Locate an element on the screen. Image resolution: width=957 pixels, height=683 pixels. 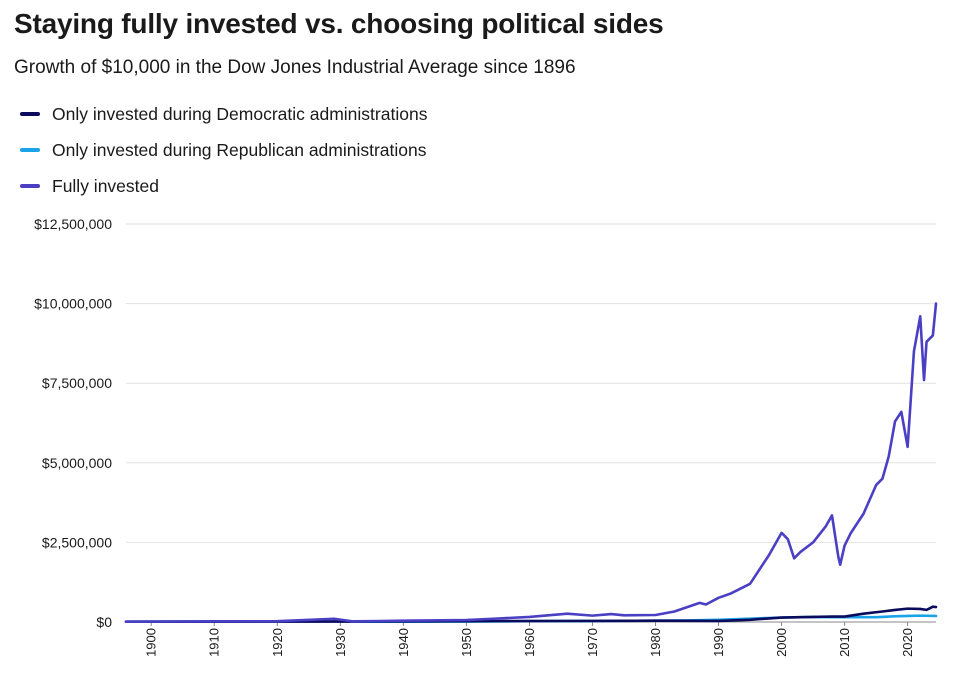
y-tick-label: $0 is located at coordinates (104, 622).